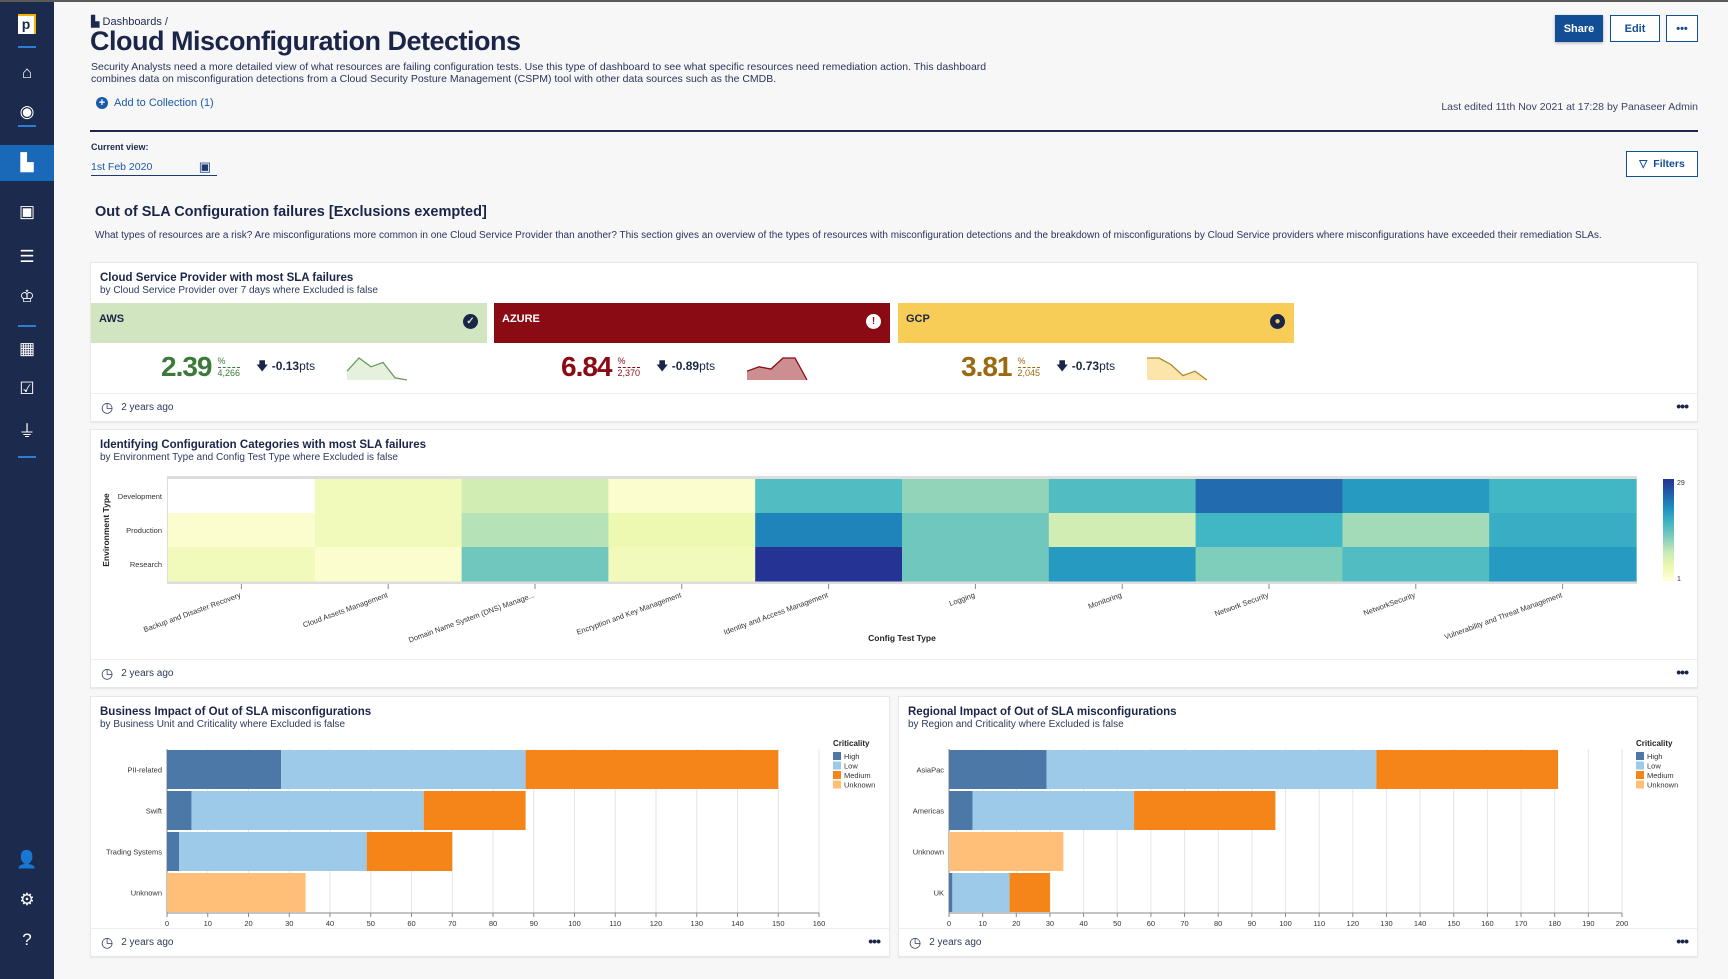 The width and height of the screenshot is (1728, 979). What do you see at coordinates (27, 257) in the screenshot?
I see `sidebar-item-database: ☰` at bounding box center [27, 257].